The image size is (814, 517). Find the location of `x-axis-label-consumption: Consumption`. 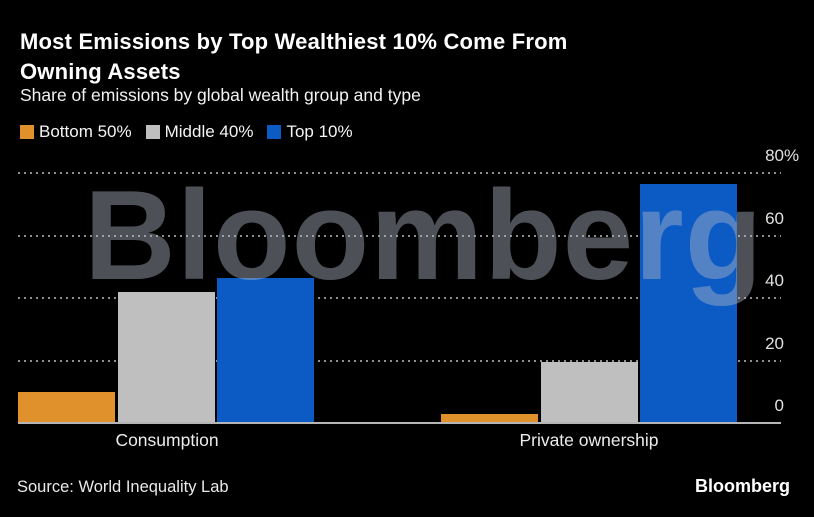

x-axis-label-consumption: Consumption is located at coordinates (167, 440).